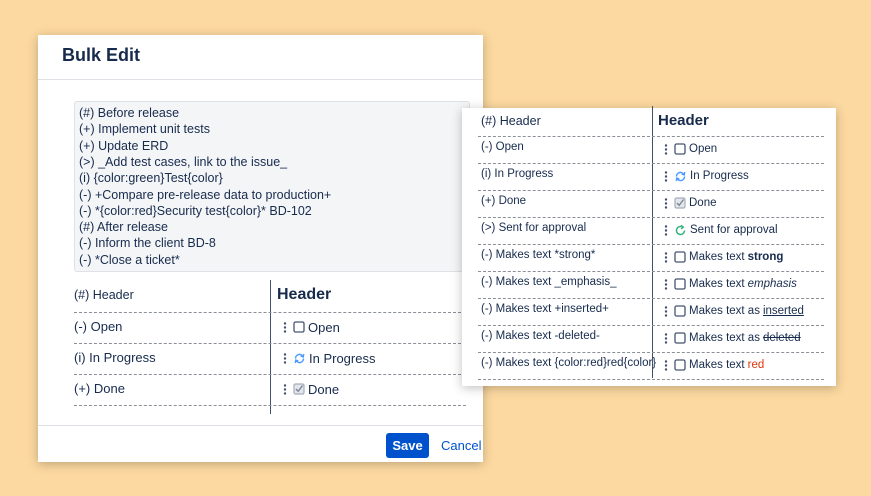  I want to click on rendered-cell: Makes text strong, so click(723, 257).